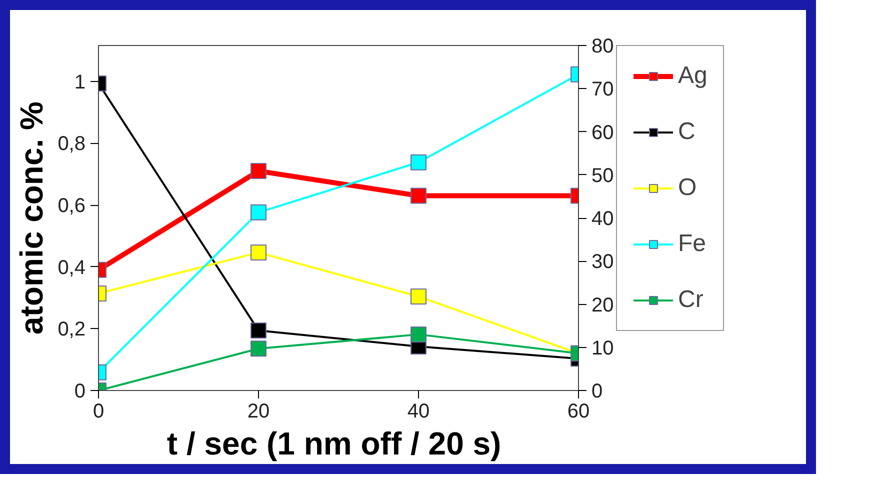 Image resolution: width=886 pixels, height=499 pixels. I want to click on y2-tick-label: 60, so click(603, 133).